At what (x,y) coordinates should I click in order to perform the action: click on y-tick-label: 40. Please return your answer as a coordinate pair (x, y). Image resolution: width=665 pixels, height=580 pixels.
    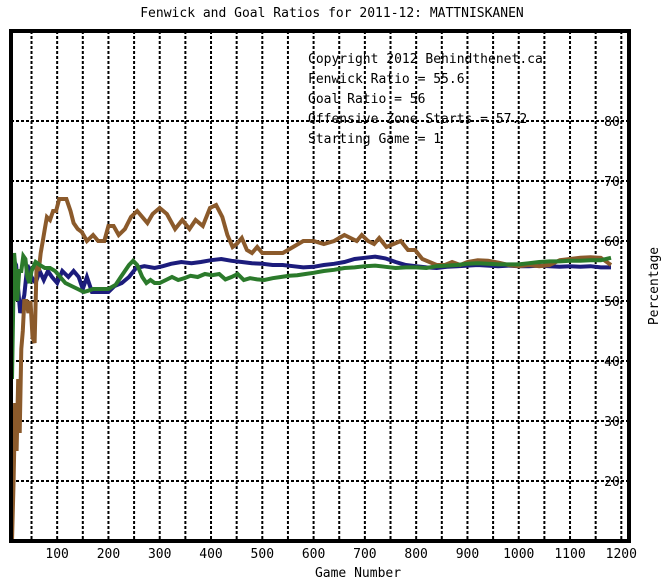
    Looking at the image, I should click on (612, 362).